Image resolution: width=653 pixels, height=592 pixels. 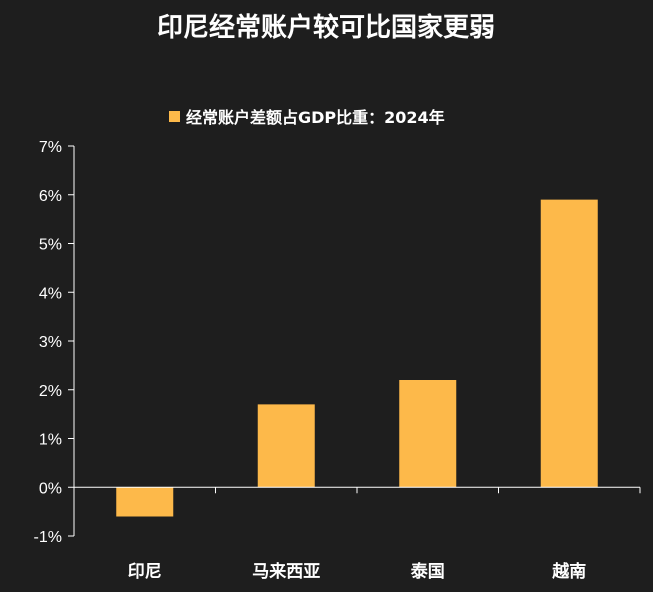 I want to click on y-tick-label: 0%, so click(x=50, y=488).